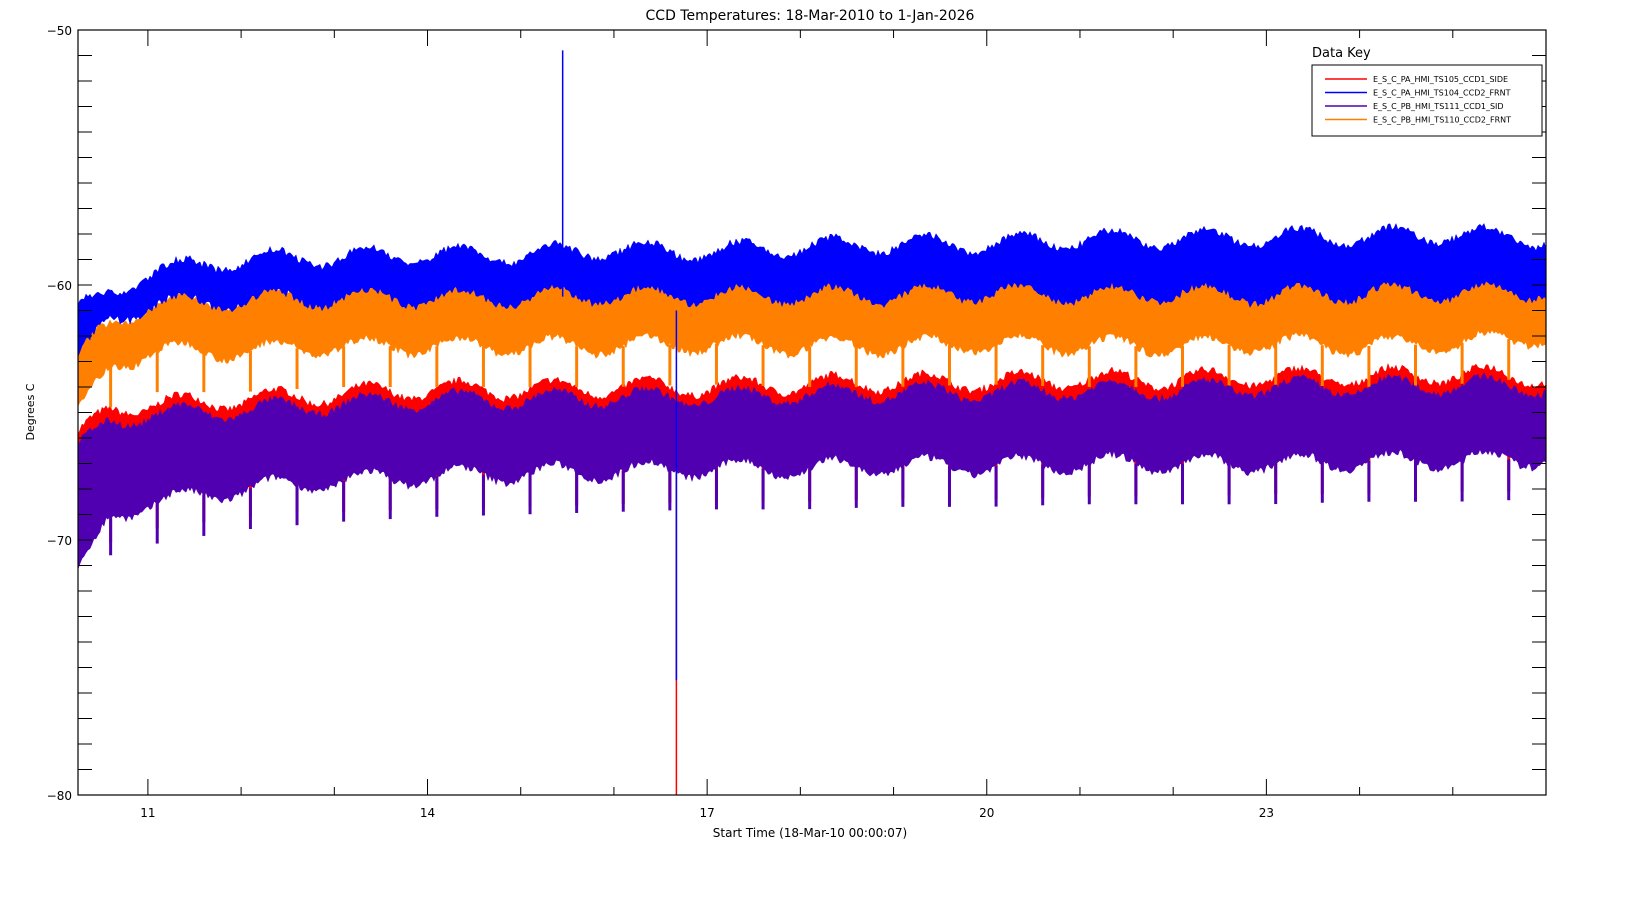 The image size is (1650, 900). Describe the element at coordinates (59, 541) in the screenshot. I see `y-tick-label: −70` at that location.